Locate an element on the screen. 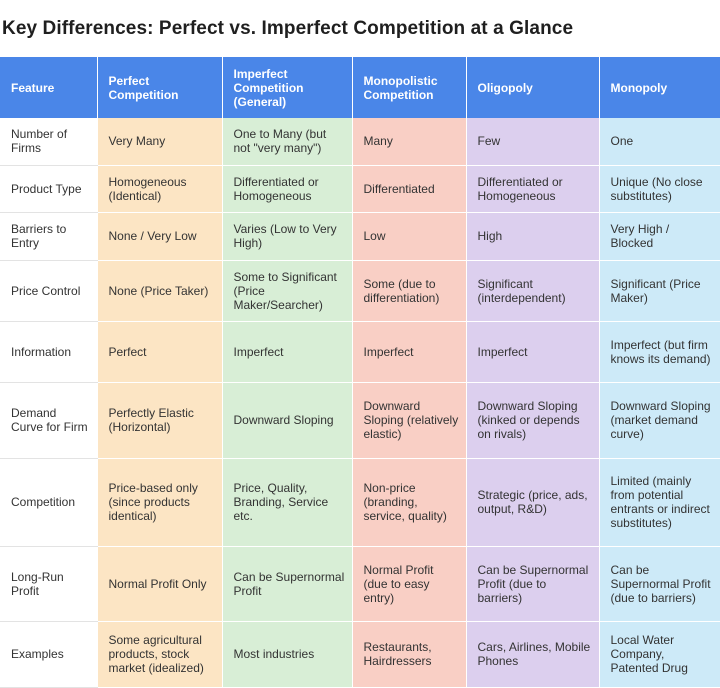  monopoly-cell: Very High / Blocked is located at coordinates (659, 236).